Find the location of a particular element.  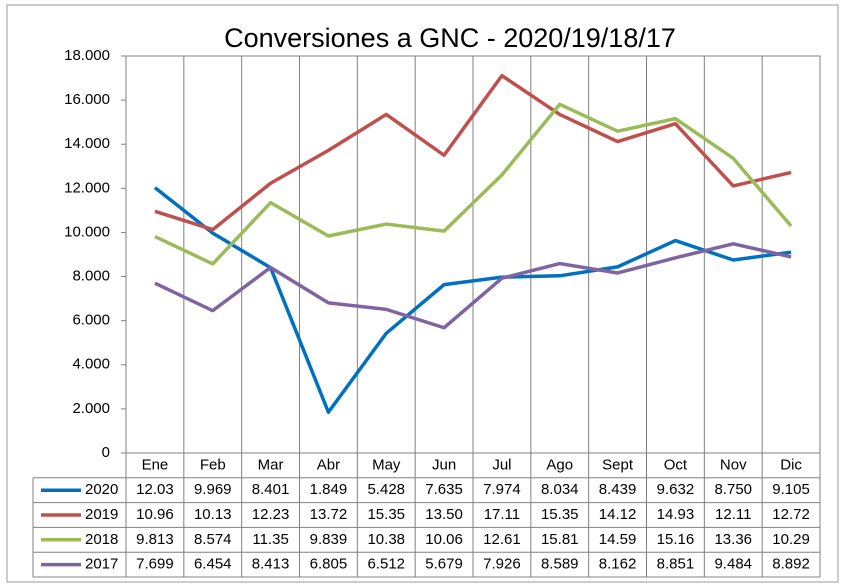

table-cell: 7.699 is located at coordinates (155, 564).